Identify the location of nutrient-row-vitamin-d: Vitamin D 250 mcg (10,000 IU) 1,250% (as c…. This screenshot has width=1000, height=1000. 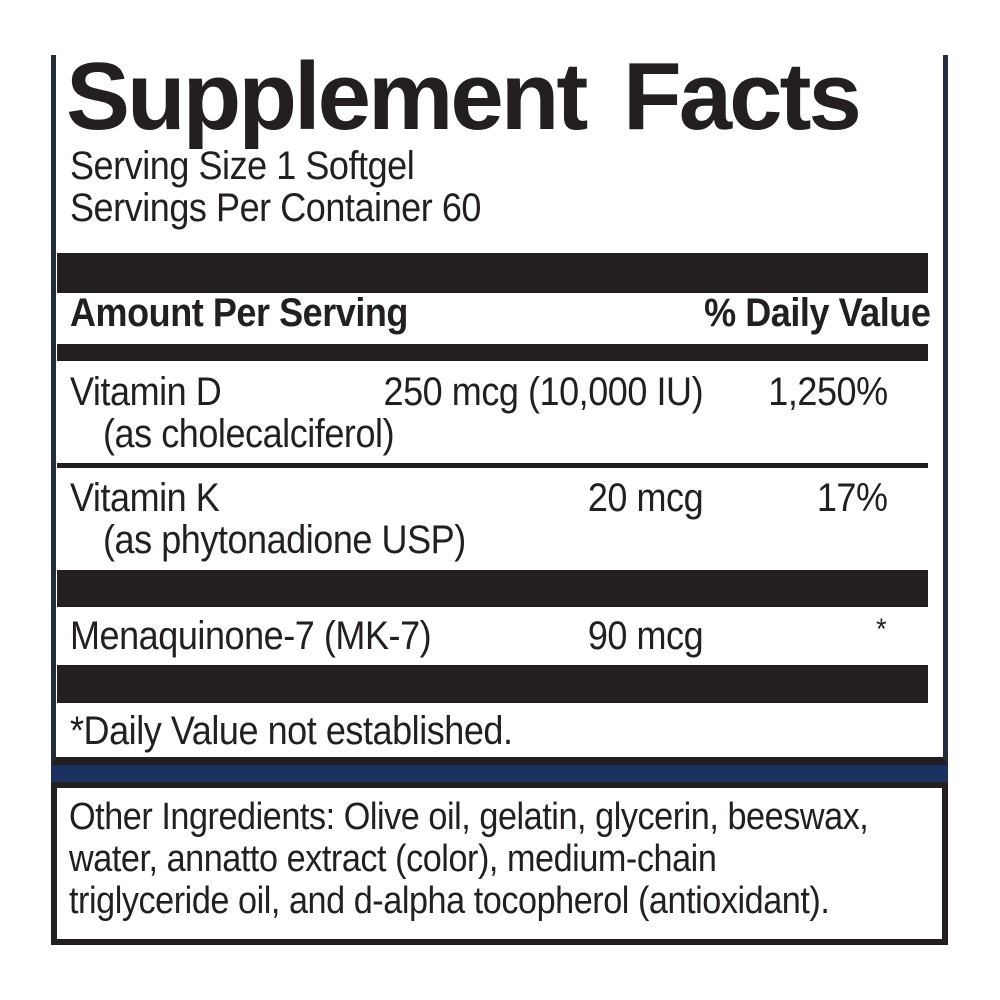
(500, 413).